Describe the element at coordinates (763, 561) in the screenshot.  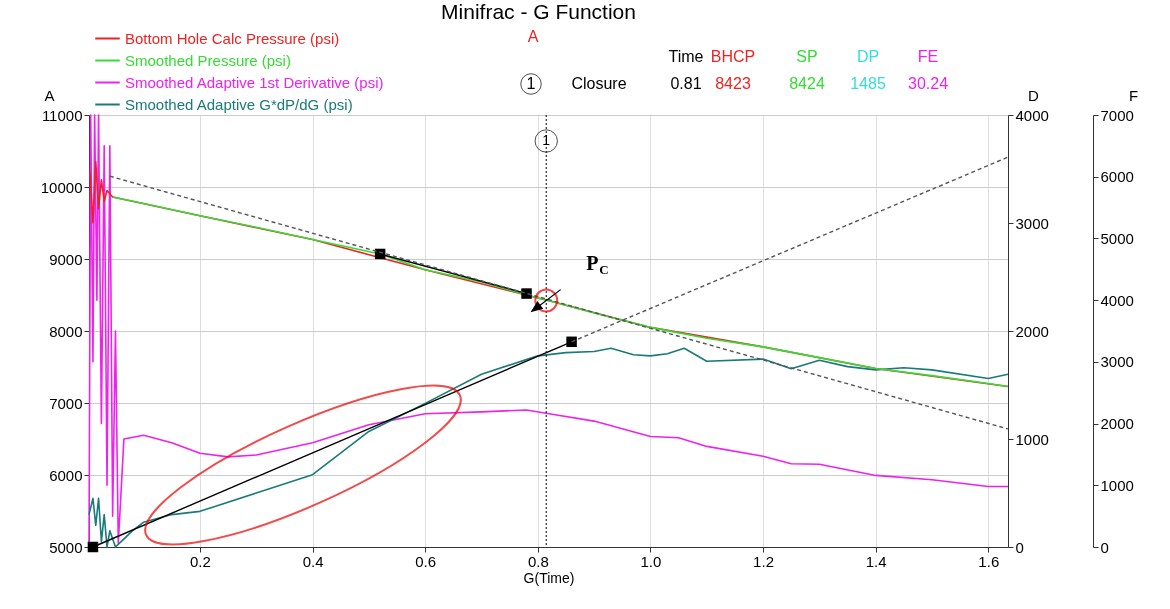
I see `x-tick-label: 1.2` at that location.